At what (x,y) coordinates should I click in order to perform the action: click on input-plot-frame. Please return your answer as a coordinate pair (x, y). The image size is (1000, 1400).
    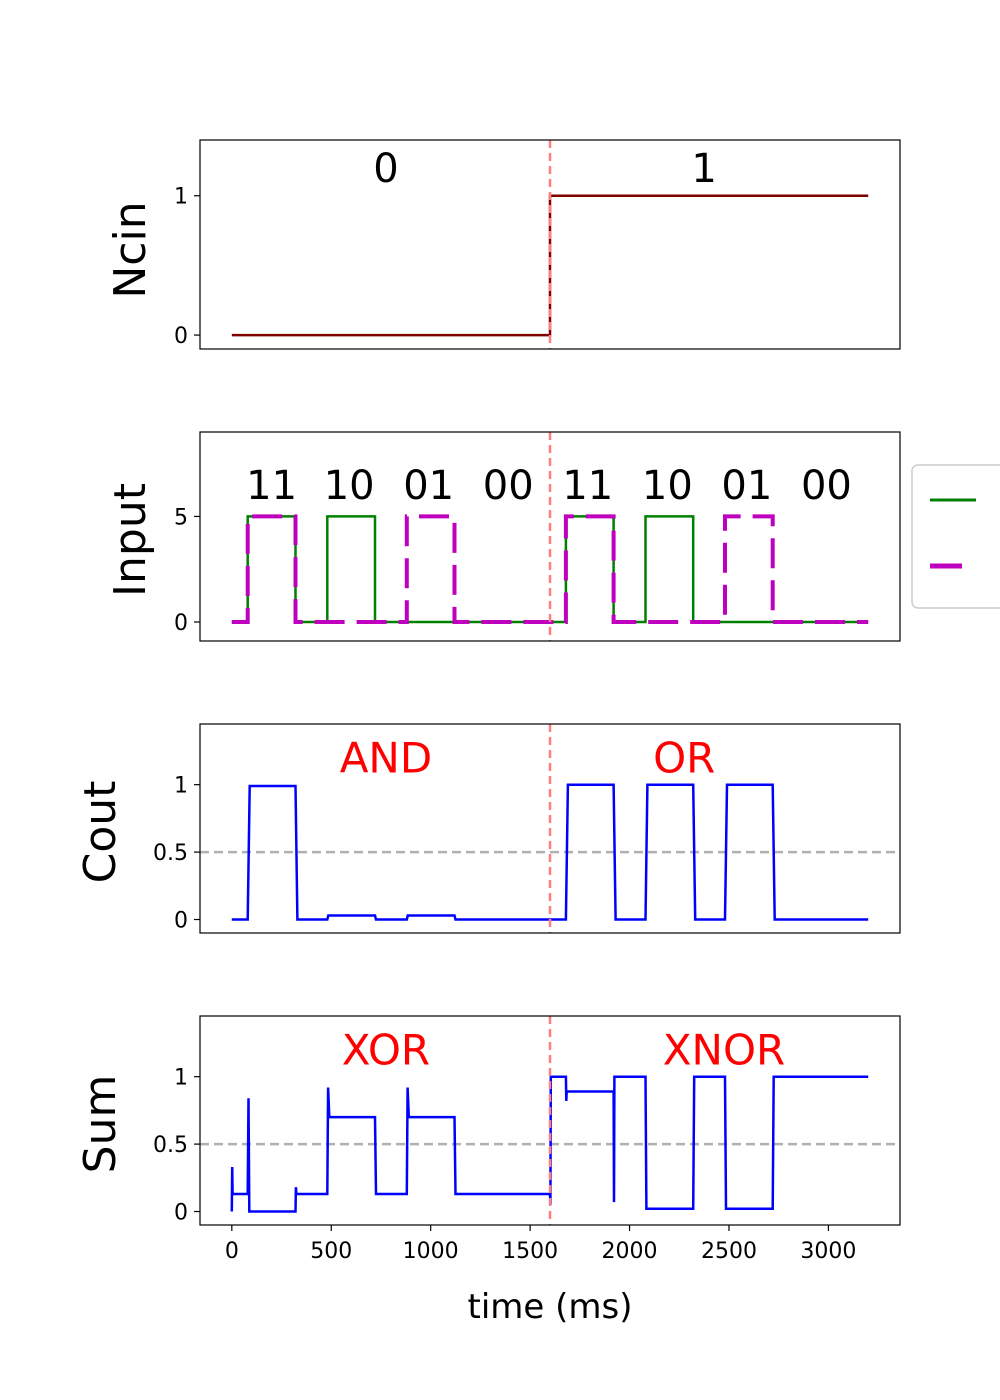
    Looking at the image, I should click on (550, 536).